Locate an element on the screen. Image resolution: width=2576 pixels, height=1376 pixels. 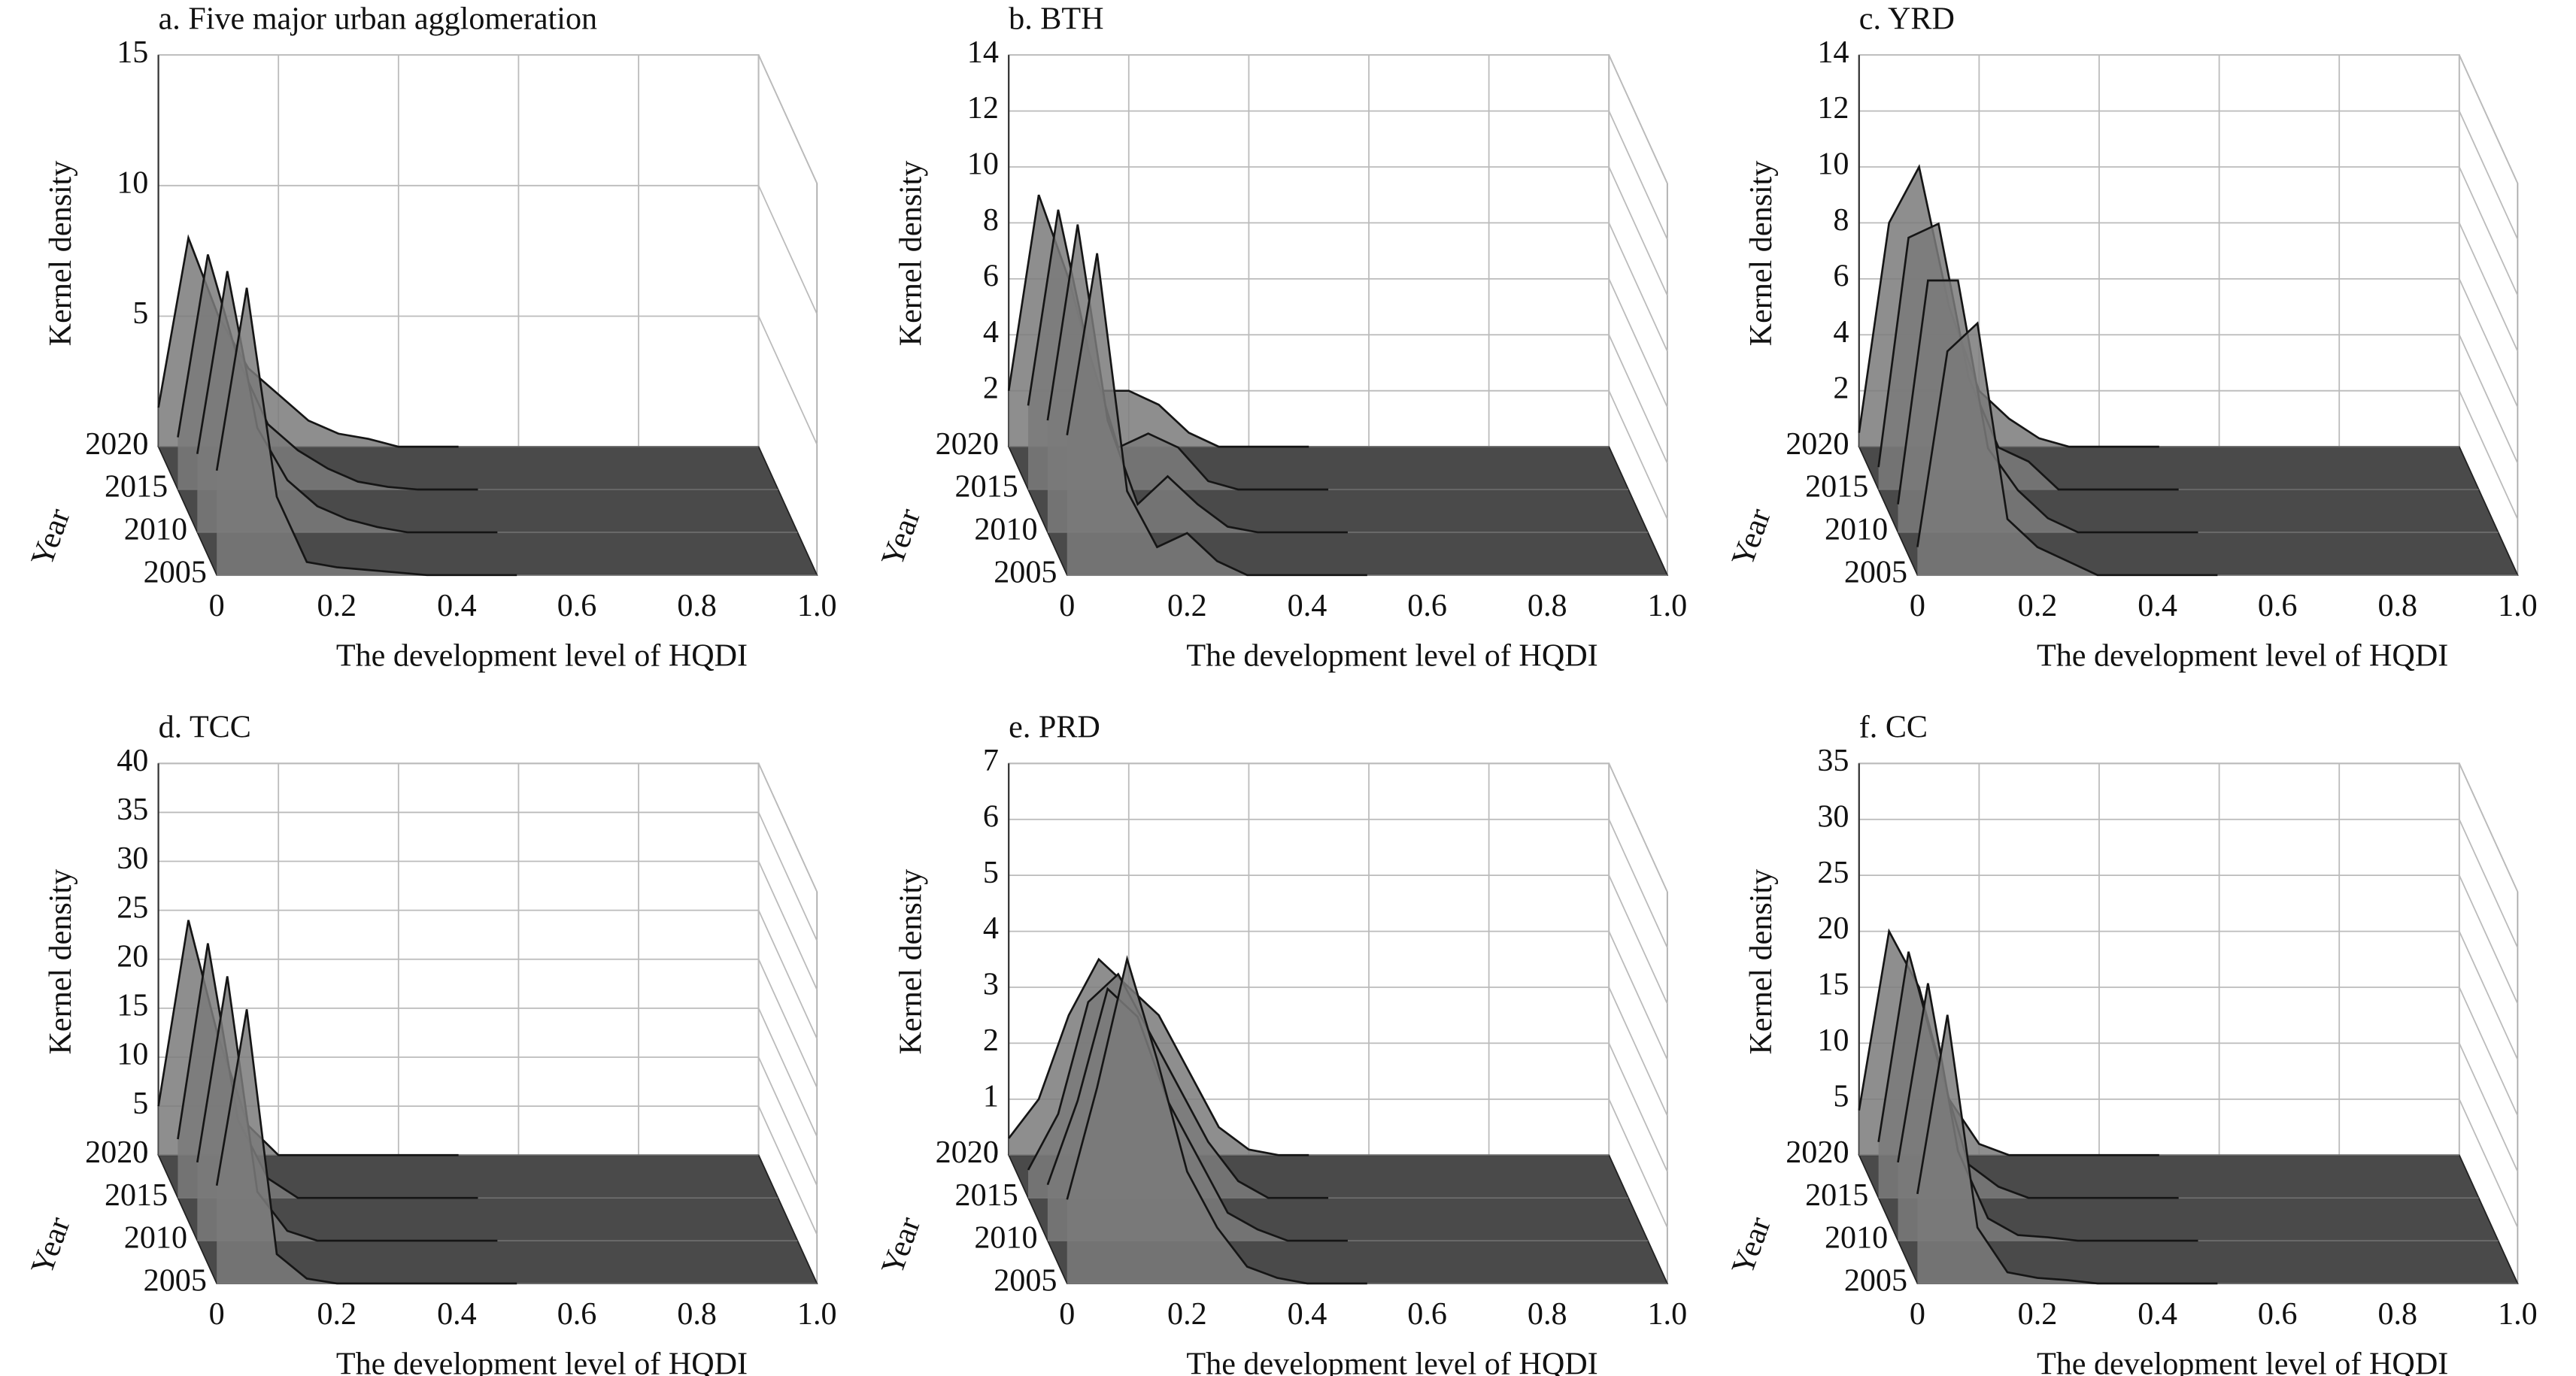
z-tick-label: 3 is located at coordinates (991, 984).